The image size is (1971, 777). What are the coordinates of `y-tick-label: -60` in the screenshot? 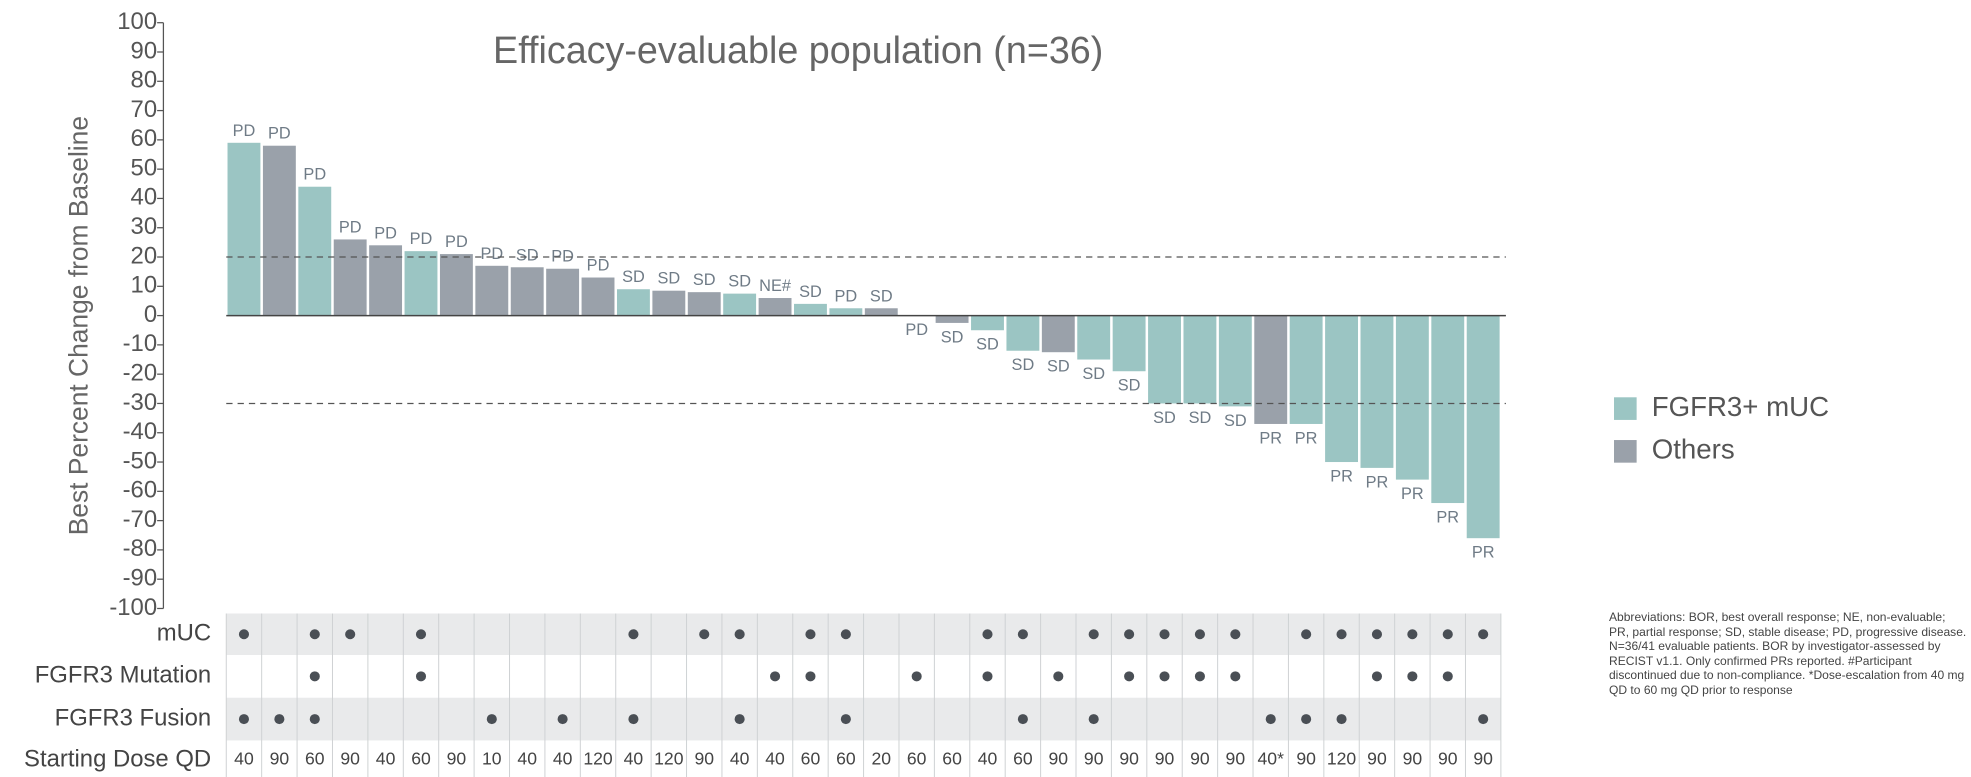 It's located at (140, 490).